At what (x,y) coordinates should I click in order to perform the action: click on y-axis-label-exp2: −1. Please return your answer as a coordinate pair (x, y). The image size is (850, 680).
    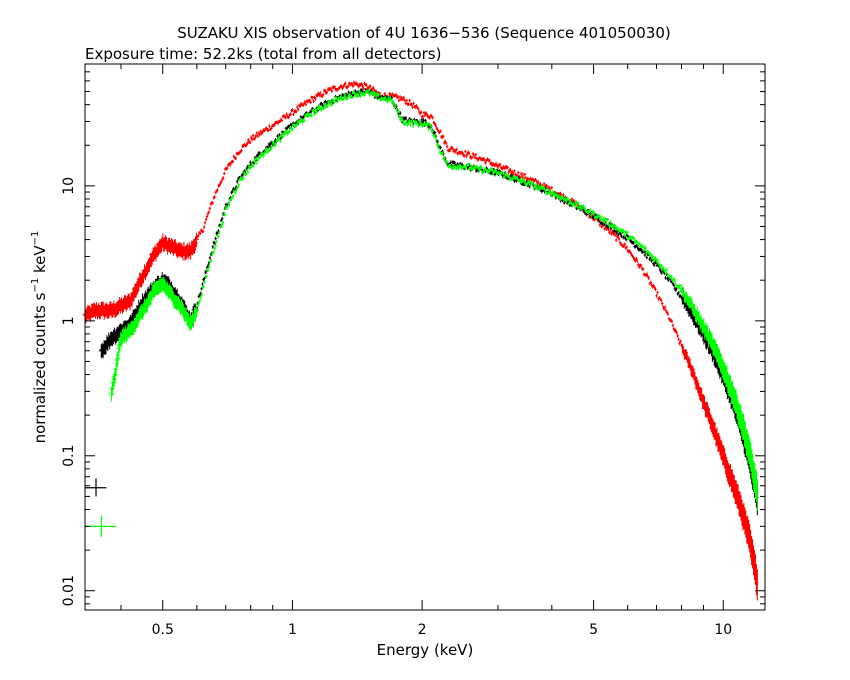
    Looking at the image, I should click on (35, 238).